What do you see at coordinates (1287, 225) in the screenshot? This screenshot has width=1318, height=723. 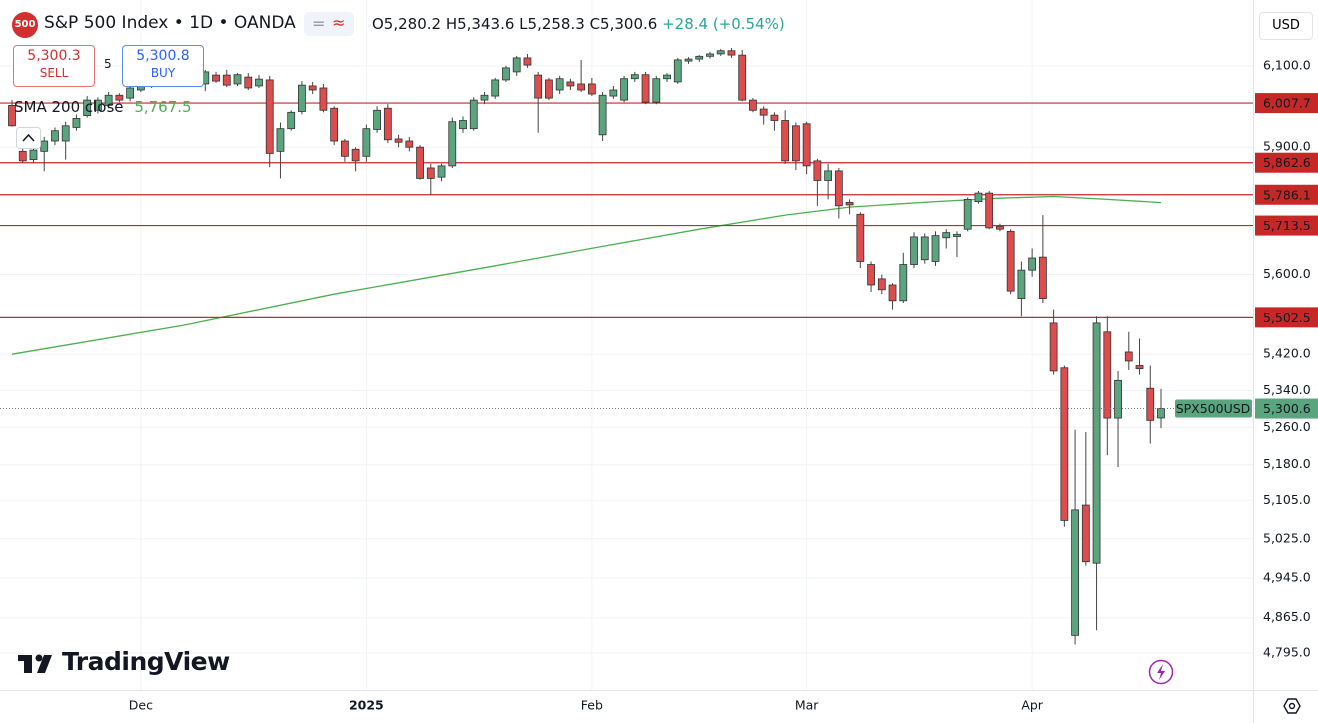 I see `level-tag-label: 5,713.5` at bounding box center [1287, 225].